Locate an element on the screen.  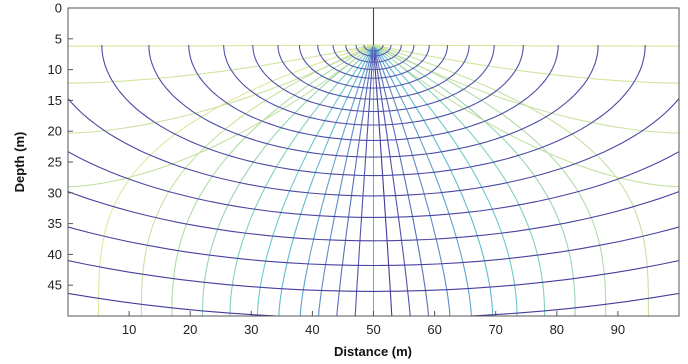
x-tick-label-80: 80 is located at coordinates (557, 329).